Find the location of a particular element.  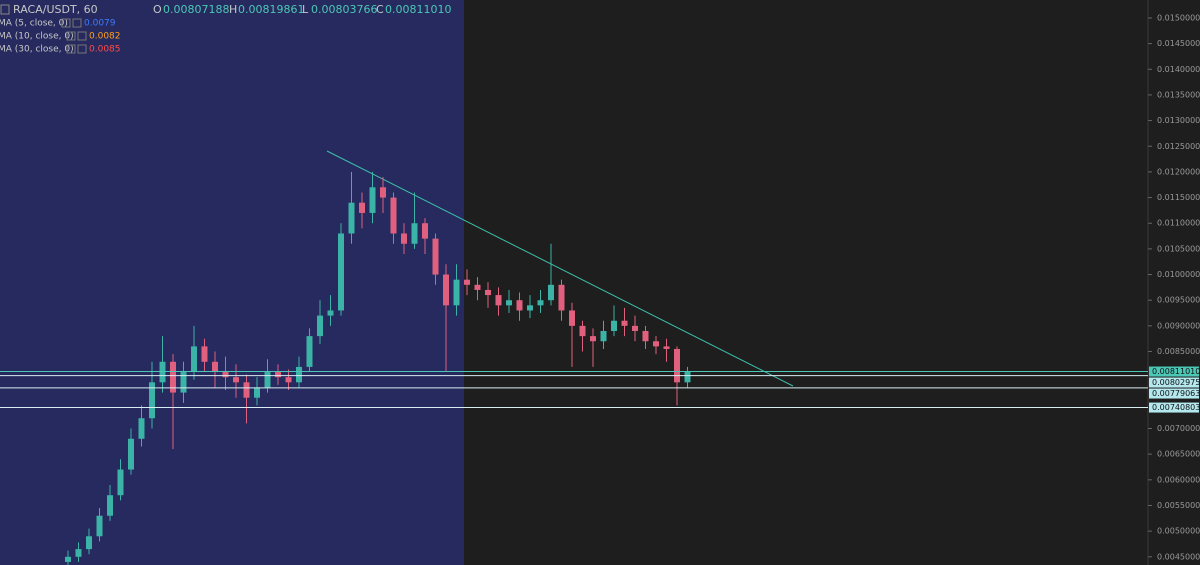

indicator-name: MA (5, close, 0) is located at coordinates (34, 24).